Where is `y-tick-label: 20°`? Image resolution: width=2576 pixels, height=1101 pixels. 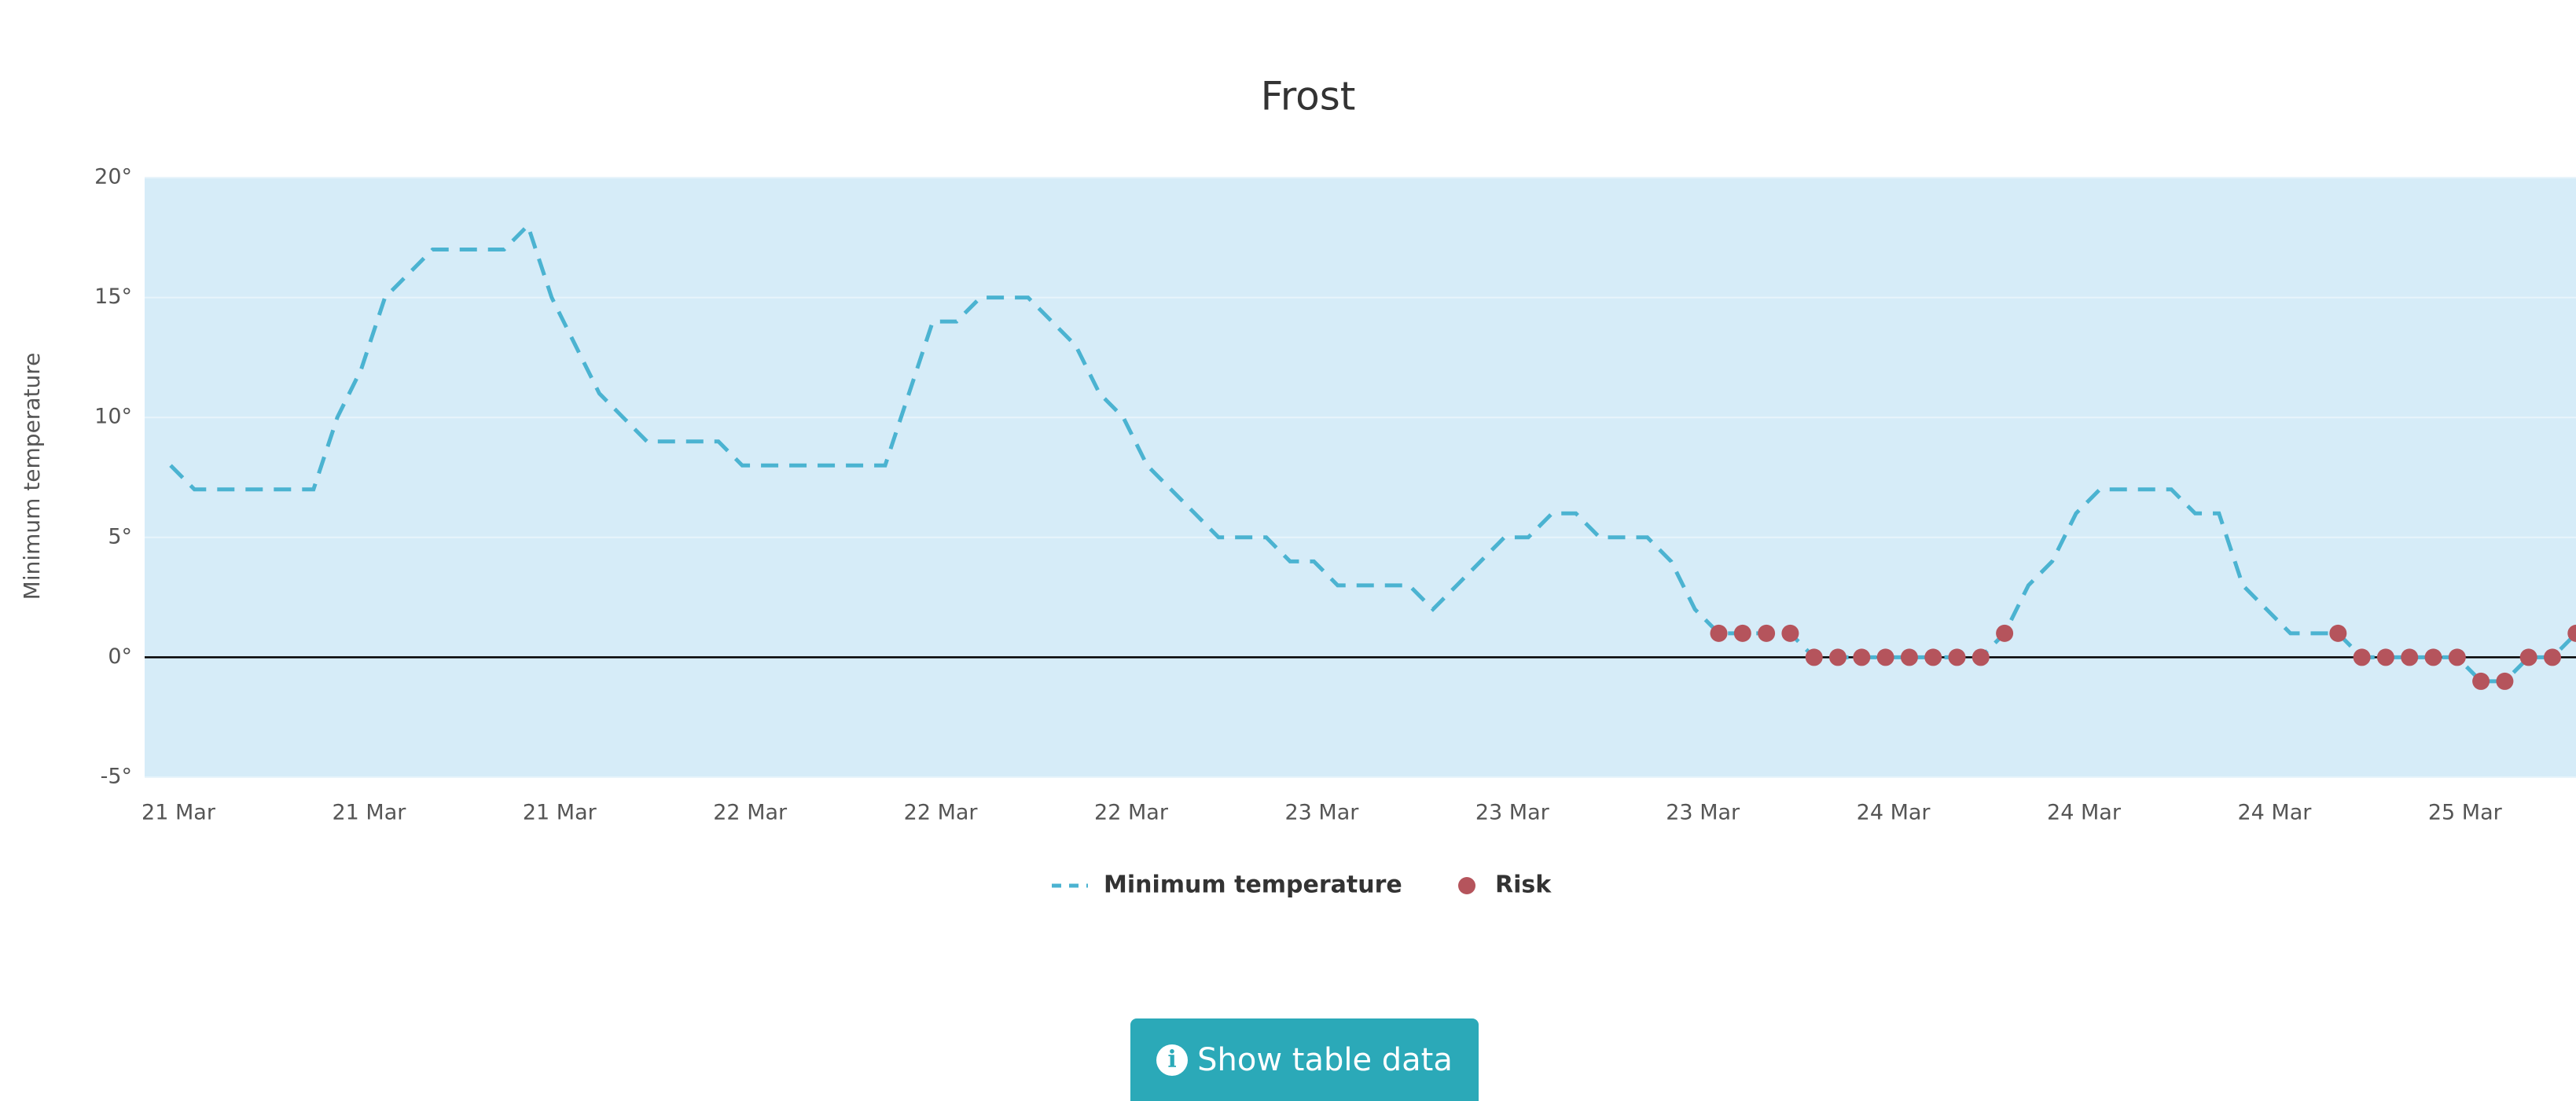 y-tick-label: 20° is located at coordinates (113, 177).